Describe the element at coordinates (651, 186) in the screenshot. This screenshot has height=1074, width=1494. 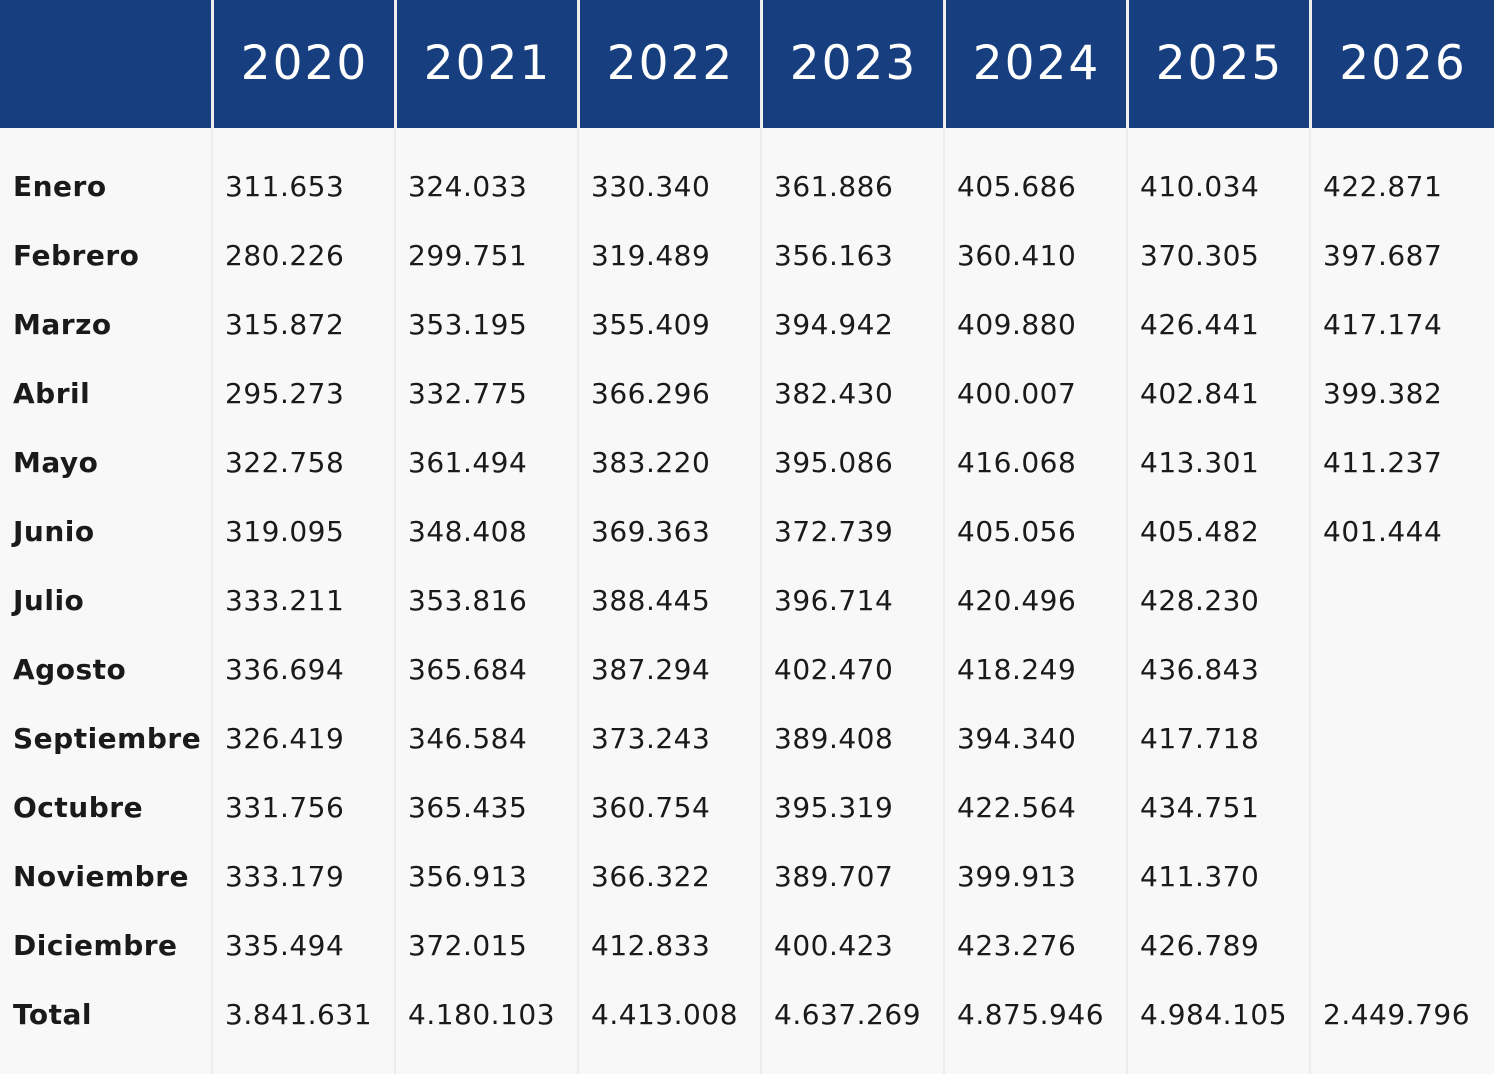
I see `value-cell: 330.340` at that location.